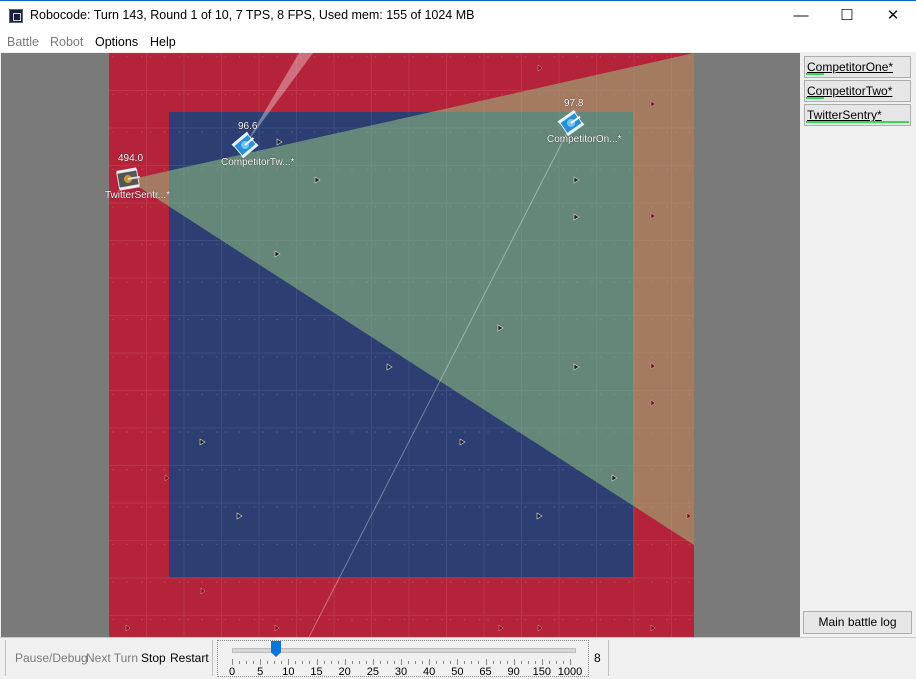 This screenshot has height=679, width=916. Describe the element at coordinates (138, 195) in the screenshot. I see `robot-name-label: TwitterSentr...*` at that location.